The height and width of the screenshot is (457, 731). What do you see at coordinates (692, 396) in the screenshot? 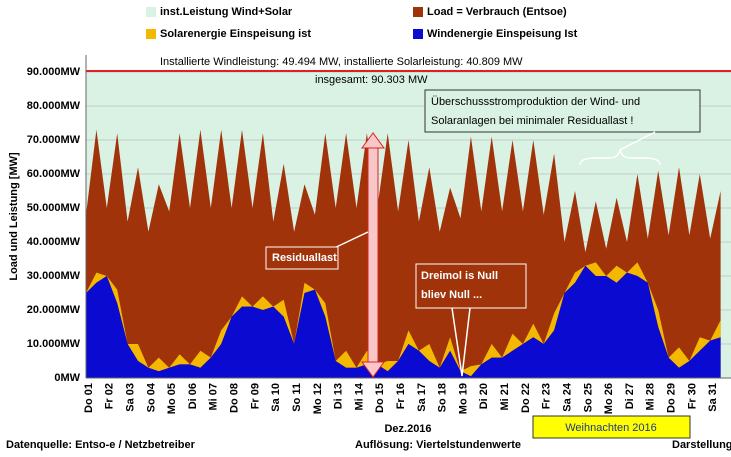
I see `x-tick-label: Fr 30` at bounding box center [692, 396].